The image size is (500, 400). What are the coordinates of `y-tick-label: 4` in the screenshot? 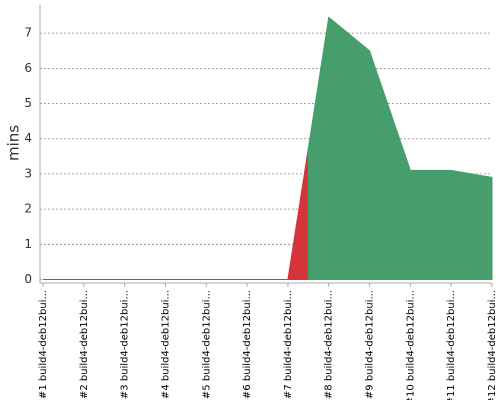 It's located at (28, 138).